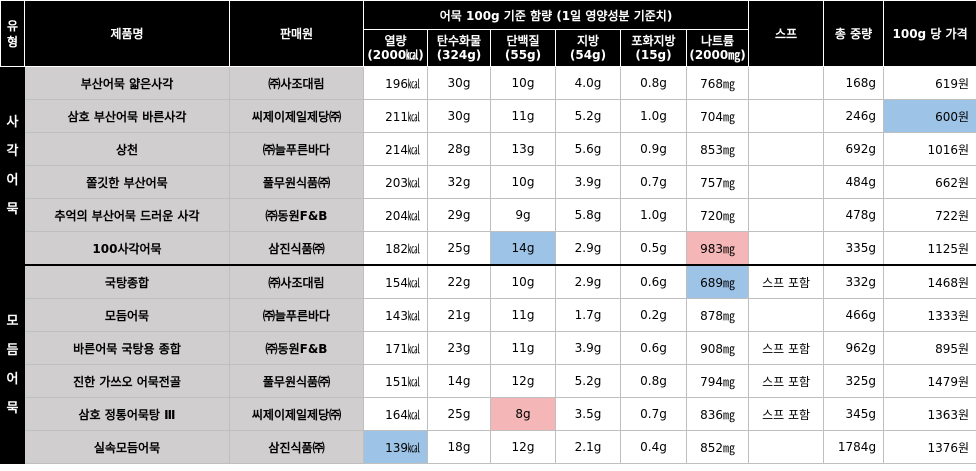 The image size is (976, 471). I want to click on header-type: 유형, so click(12, 33).